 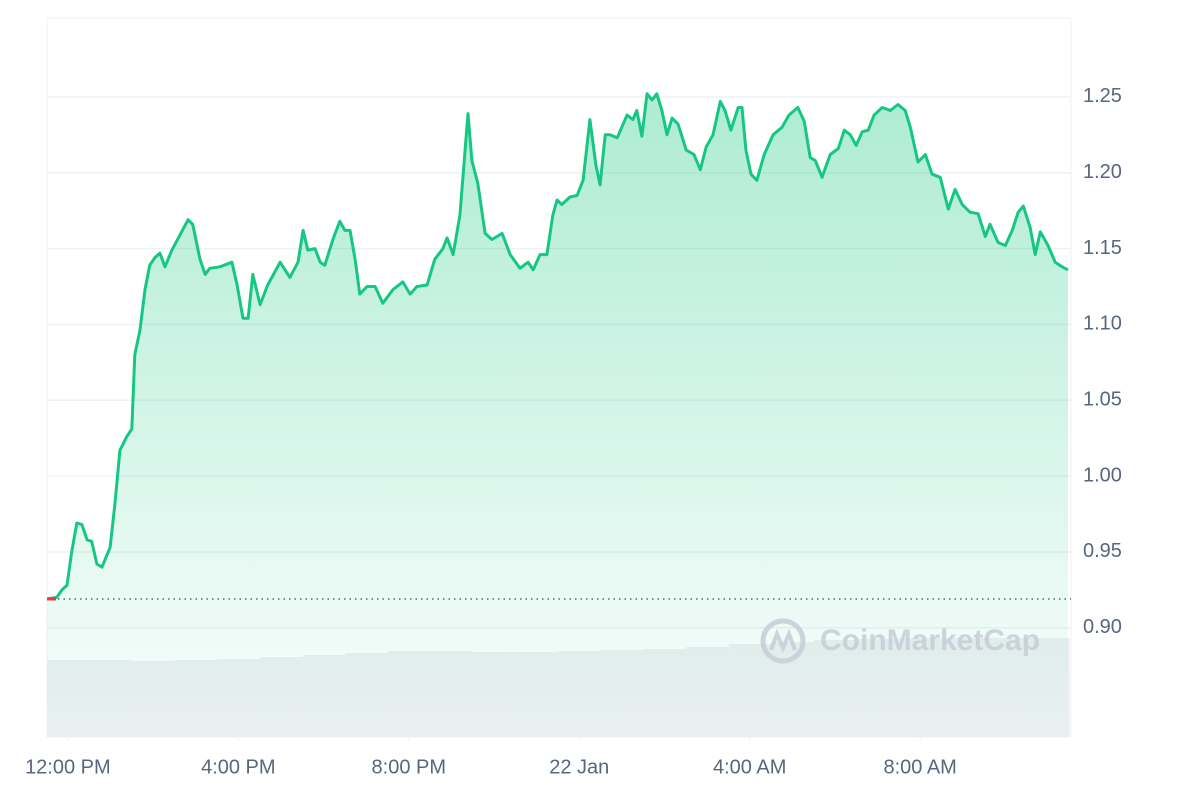 I want to click on watermark: CoinMarketCap, so click(x=900, y=641).